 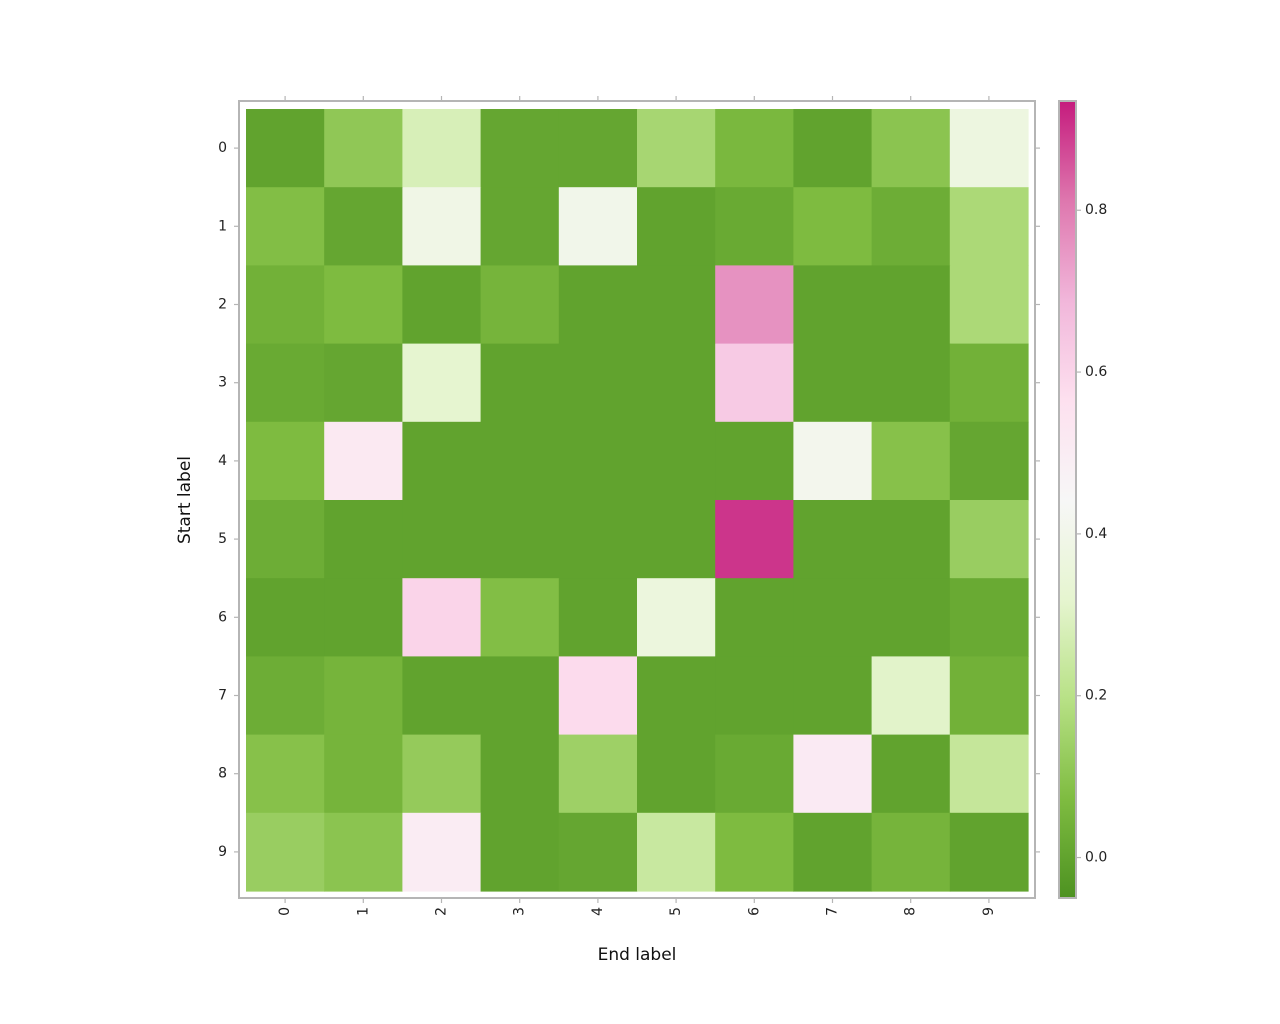 What do you see at coordinates (222, 852) in the screenshot?
I see `y-tick-label-9: 9` at bounding box center [222, 852].